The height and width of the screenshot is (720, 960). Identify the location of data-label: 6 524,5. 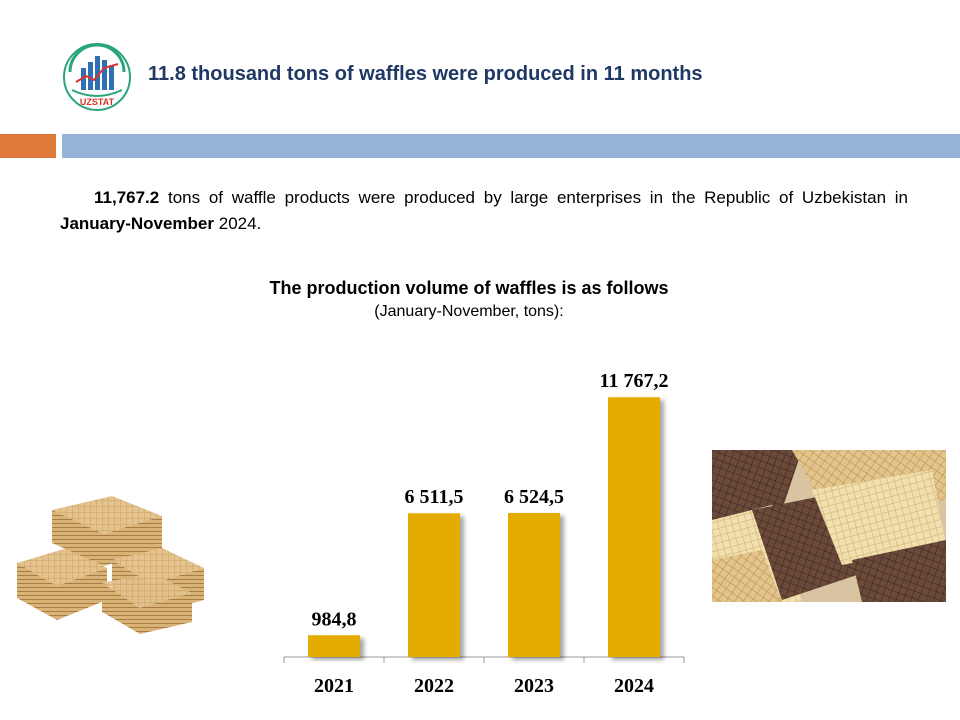
(534, 497).